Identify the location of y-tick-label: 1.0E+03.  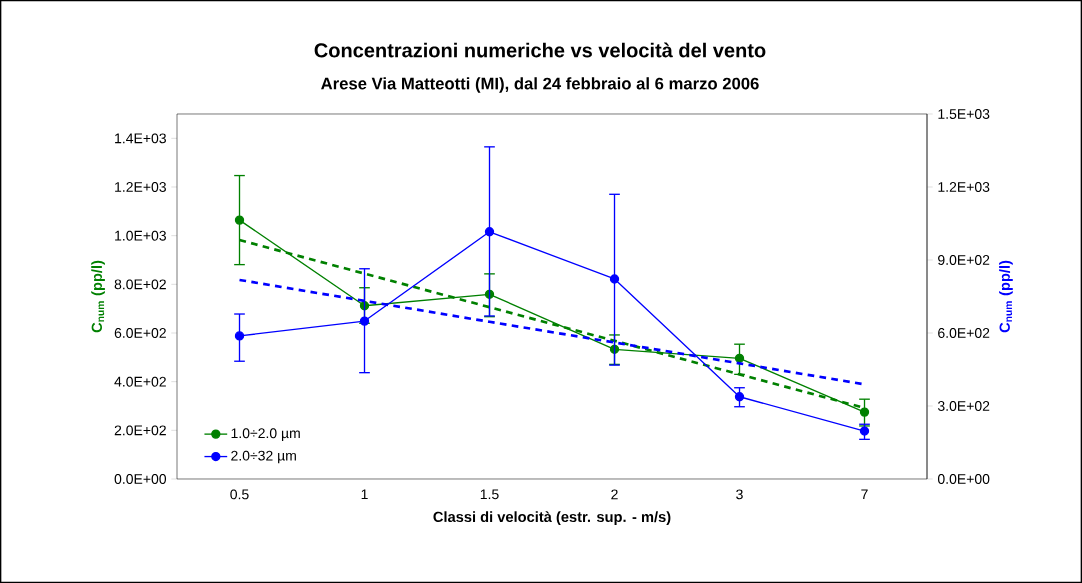
(140, 235).